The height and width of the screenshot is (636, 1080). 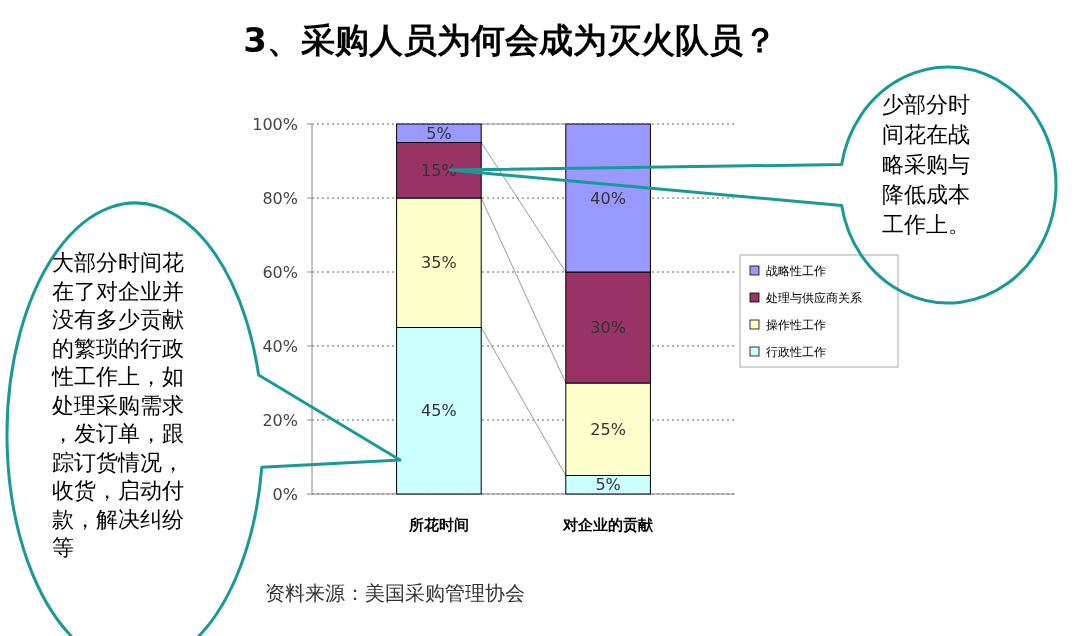 I want to click on legend-label: 操作性工作, so click(x=796, y=325).